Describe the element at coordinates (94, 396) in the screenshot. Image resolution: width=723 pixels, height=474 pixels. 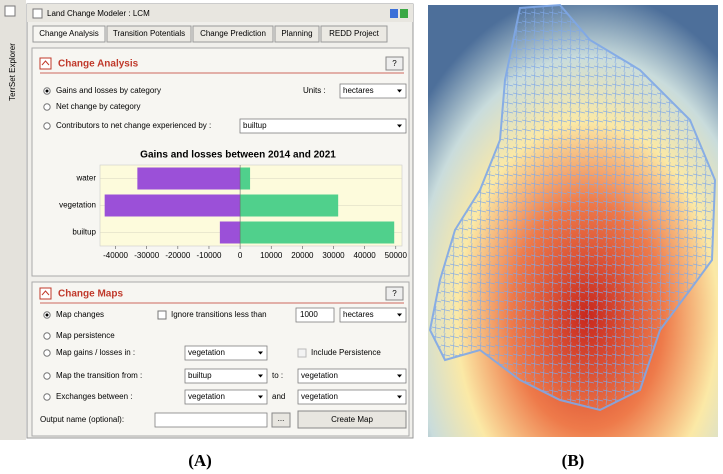
I see `option-label: Exchanges between :` at that location.